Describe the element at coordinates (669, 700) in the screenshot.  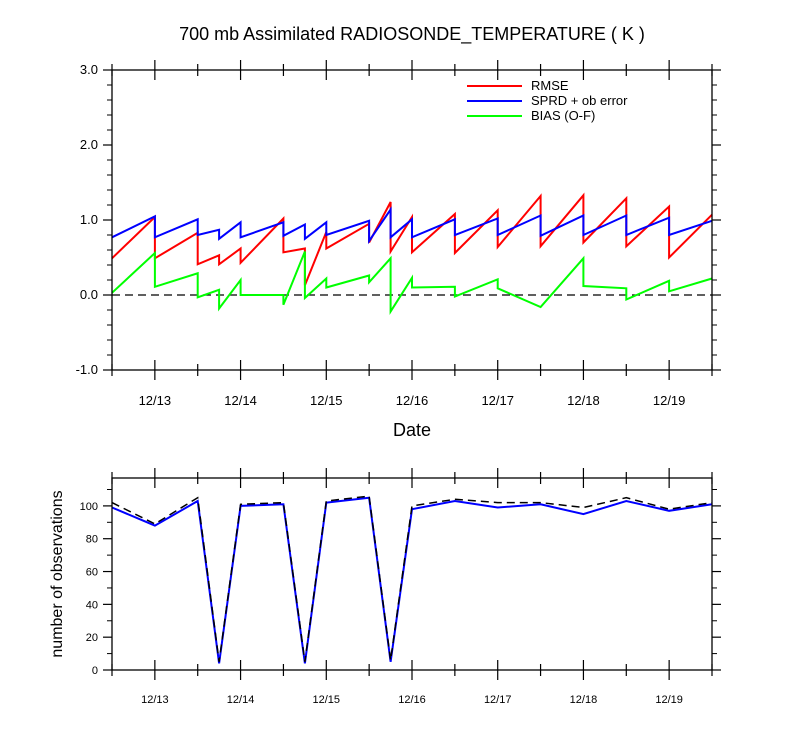
I see `bottom-xtick-label: 12/19` at that location.